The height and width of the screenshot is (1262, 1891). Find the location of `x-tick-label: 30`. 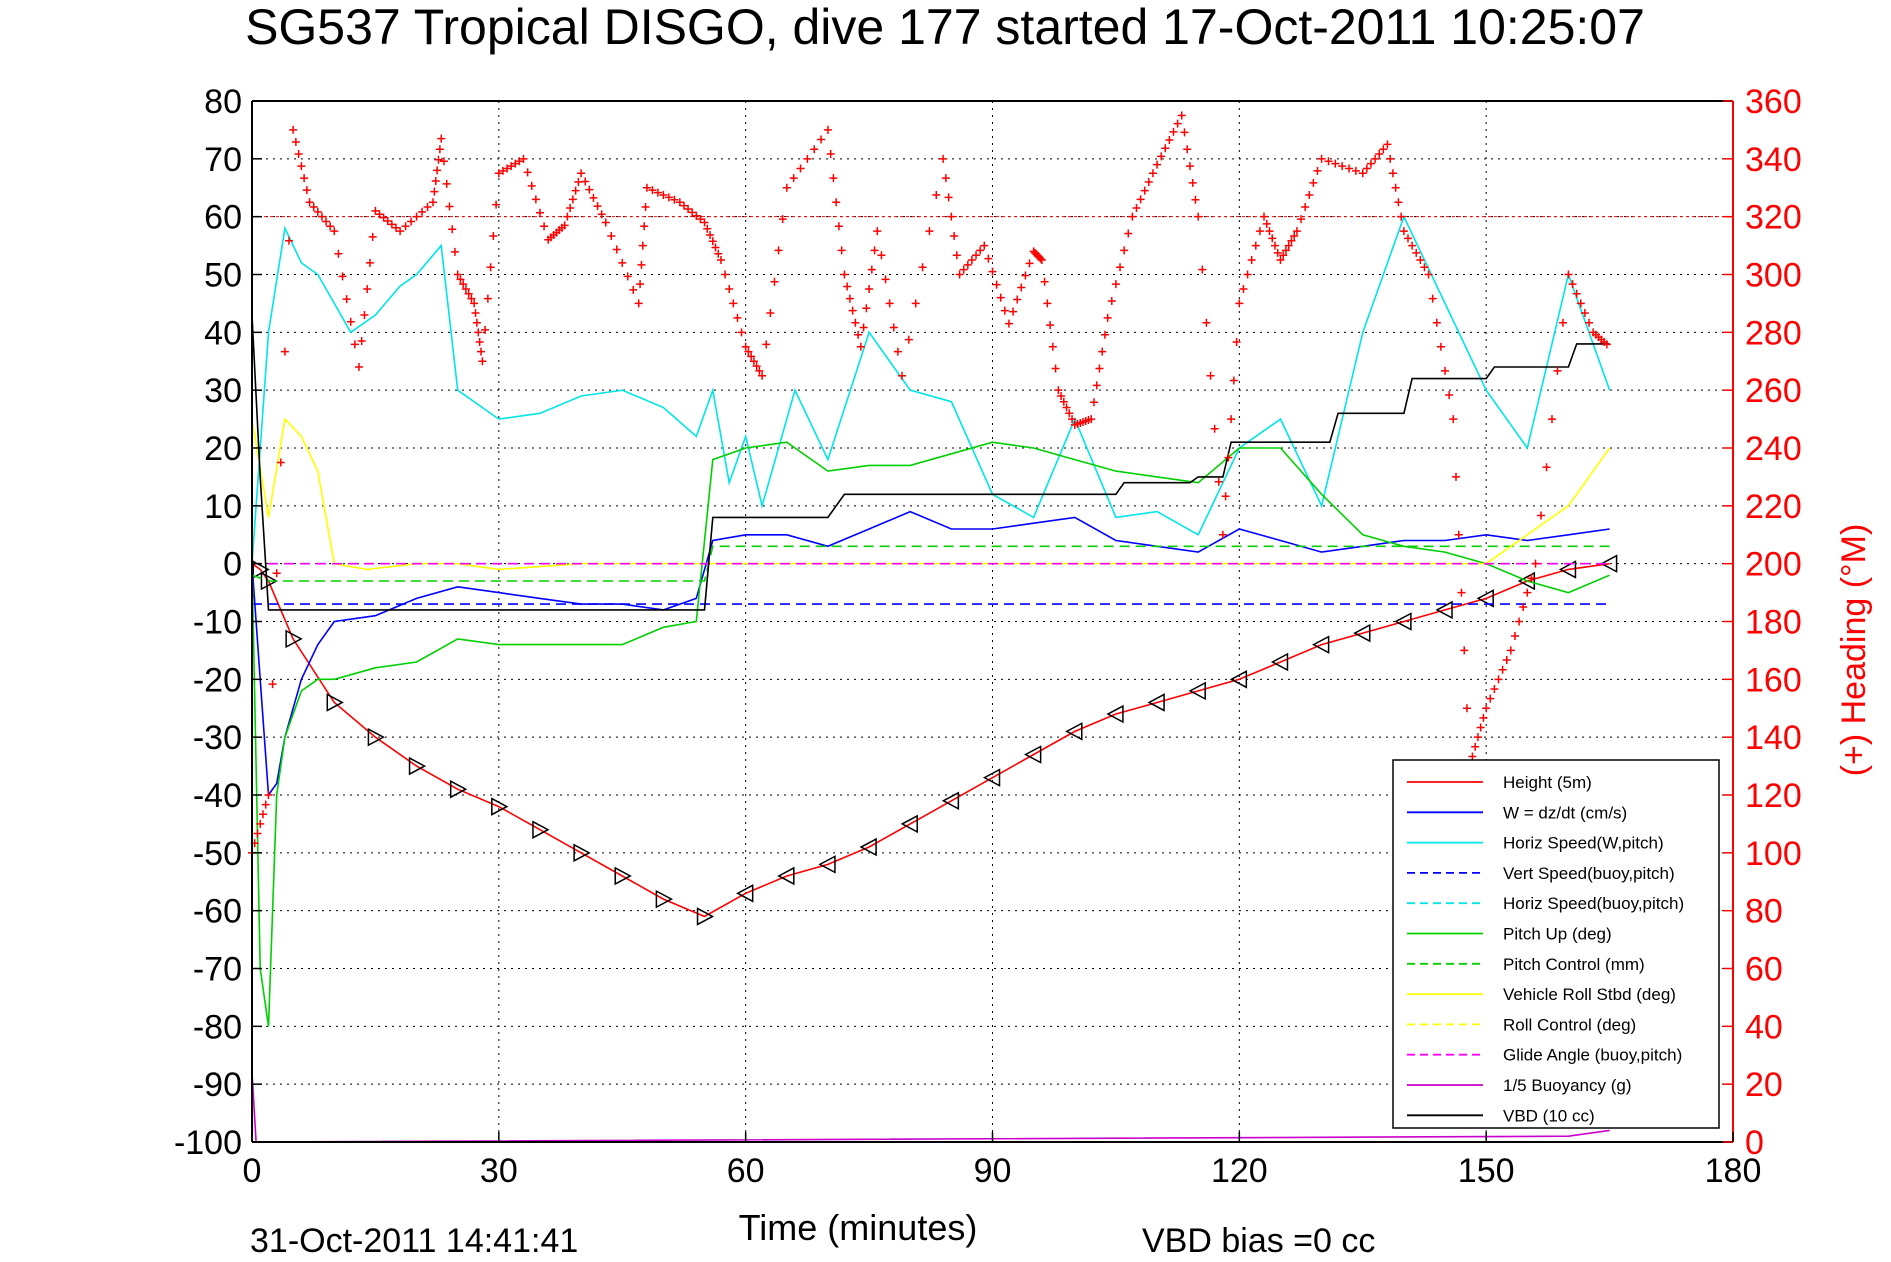

x-tick-label: 30 is located at coordinates (499, 1171).